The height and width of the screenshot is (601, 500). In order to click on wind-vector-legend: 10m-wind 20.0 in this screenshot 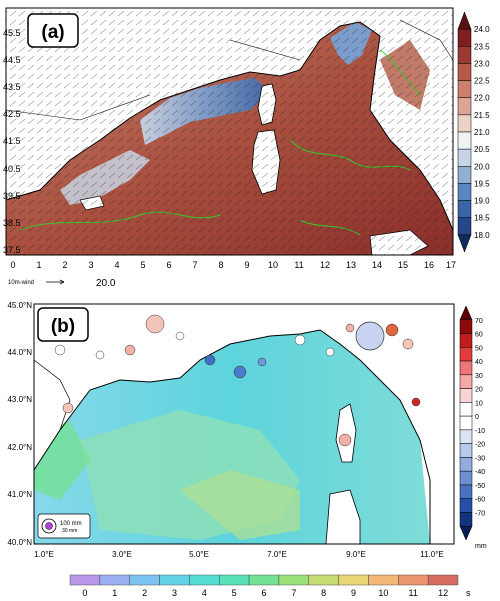, I will do `click(62, 283)`.